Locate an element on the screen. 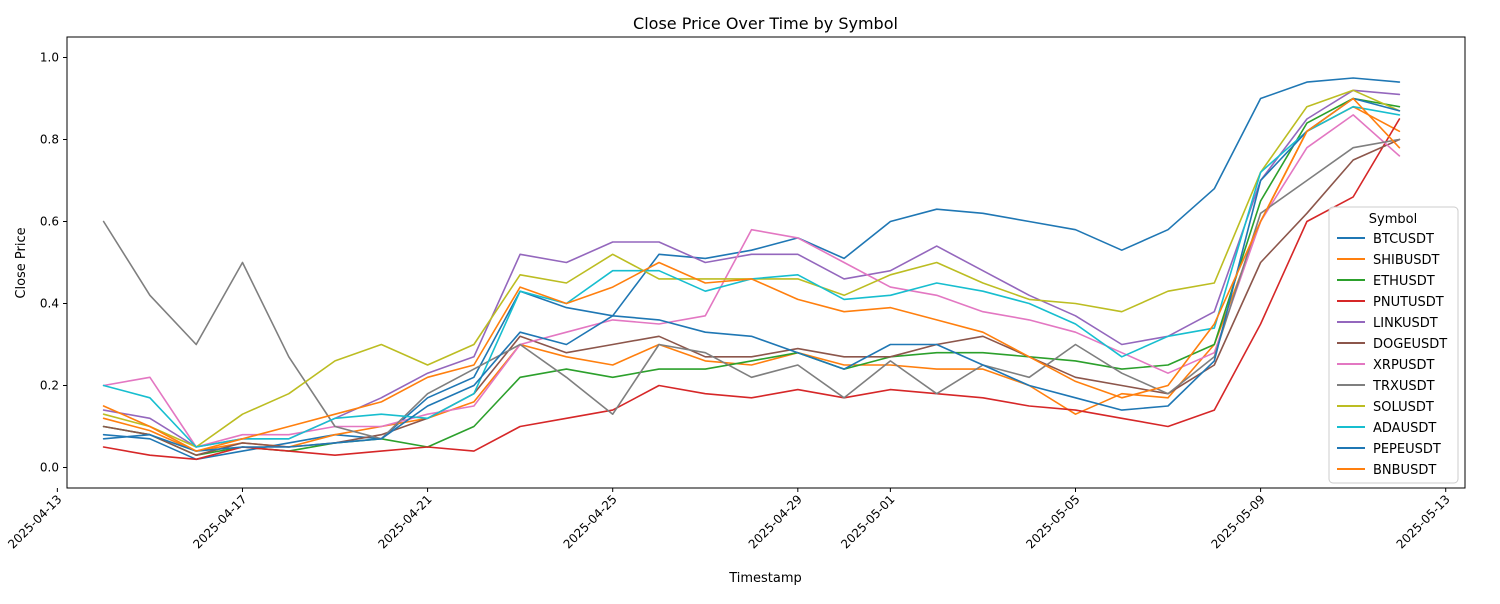  y-tick-label: 0.0 is located at coordinates (49, 468).